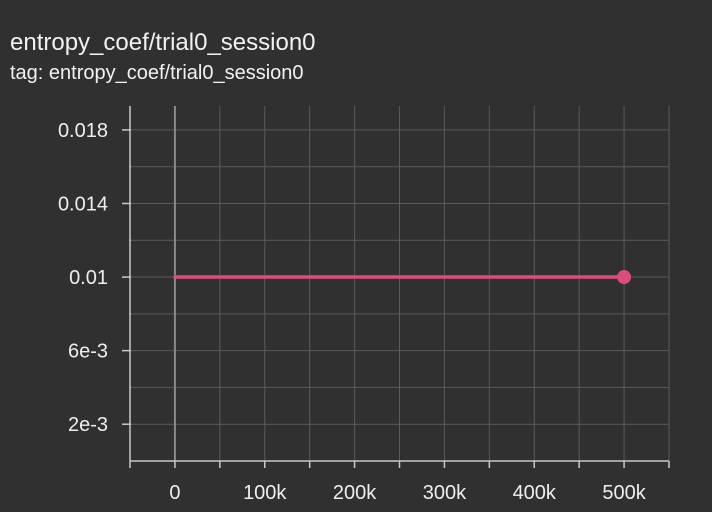 The height and width of the screenshot is (512, 712). Describe the element at coordinates (445, 493) in the screenshot. I see `x-tick-label: 300k` at that location.